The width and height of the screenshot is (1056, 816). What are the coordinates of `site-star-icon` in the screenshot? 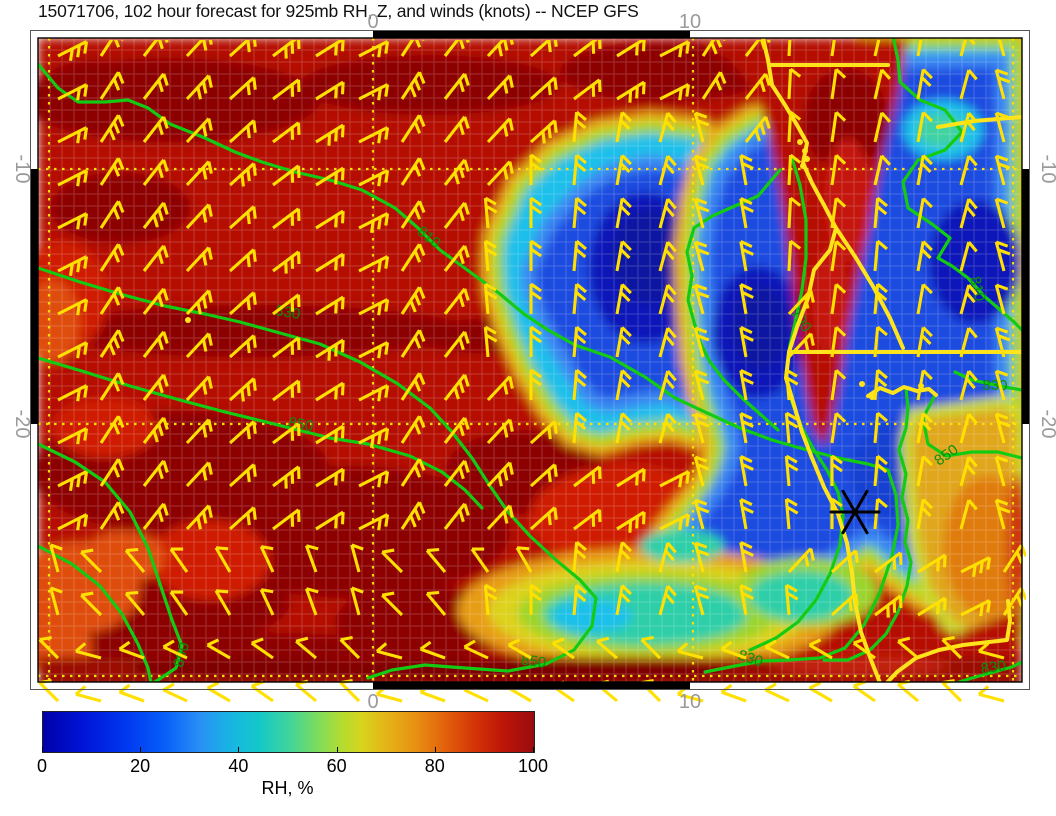 It's located at (855, 512).